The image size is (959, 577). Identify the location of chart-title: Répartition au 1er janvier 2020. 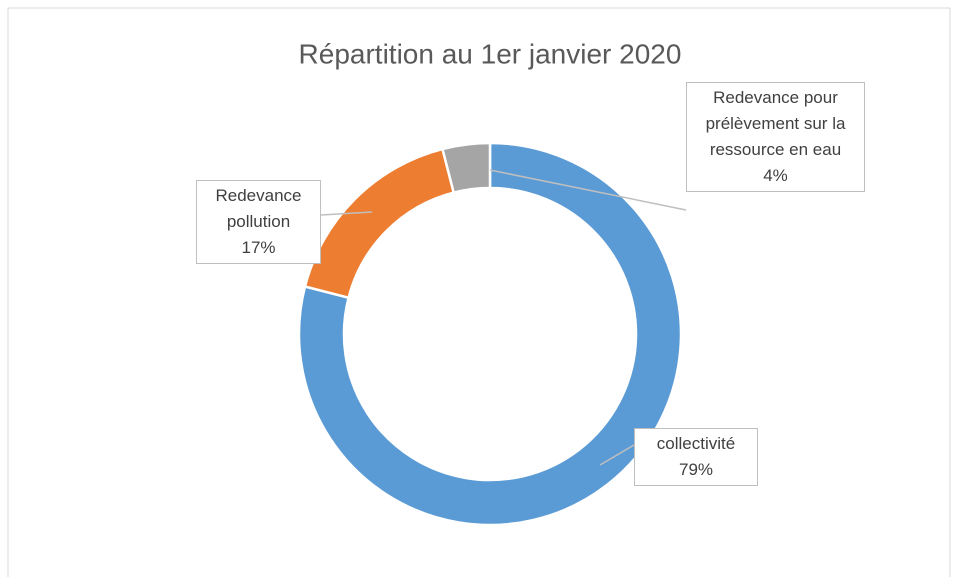
(490, 53).